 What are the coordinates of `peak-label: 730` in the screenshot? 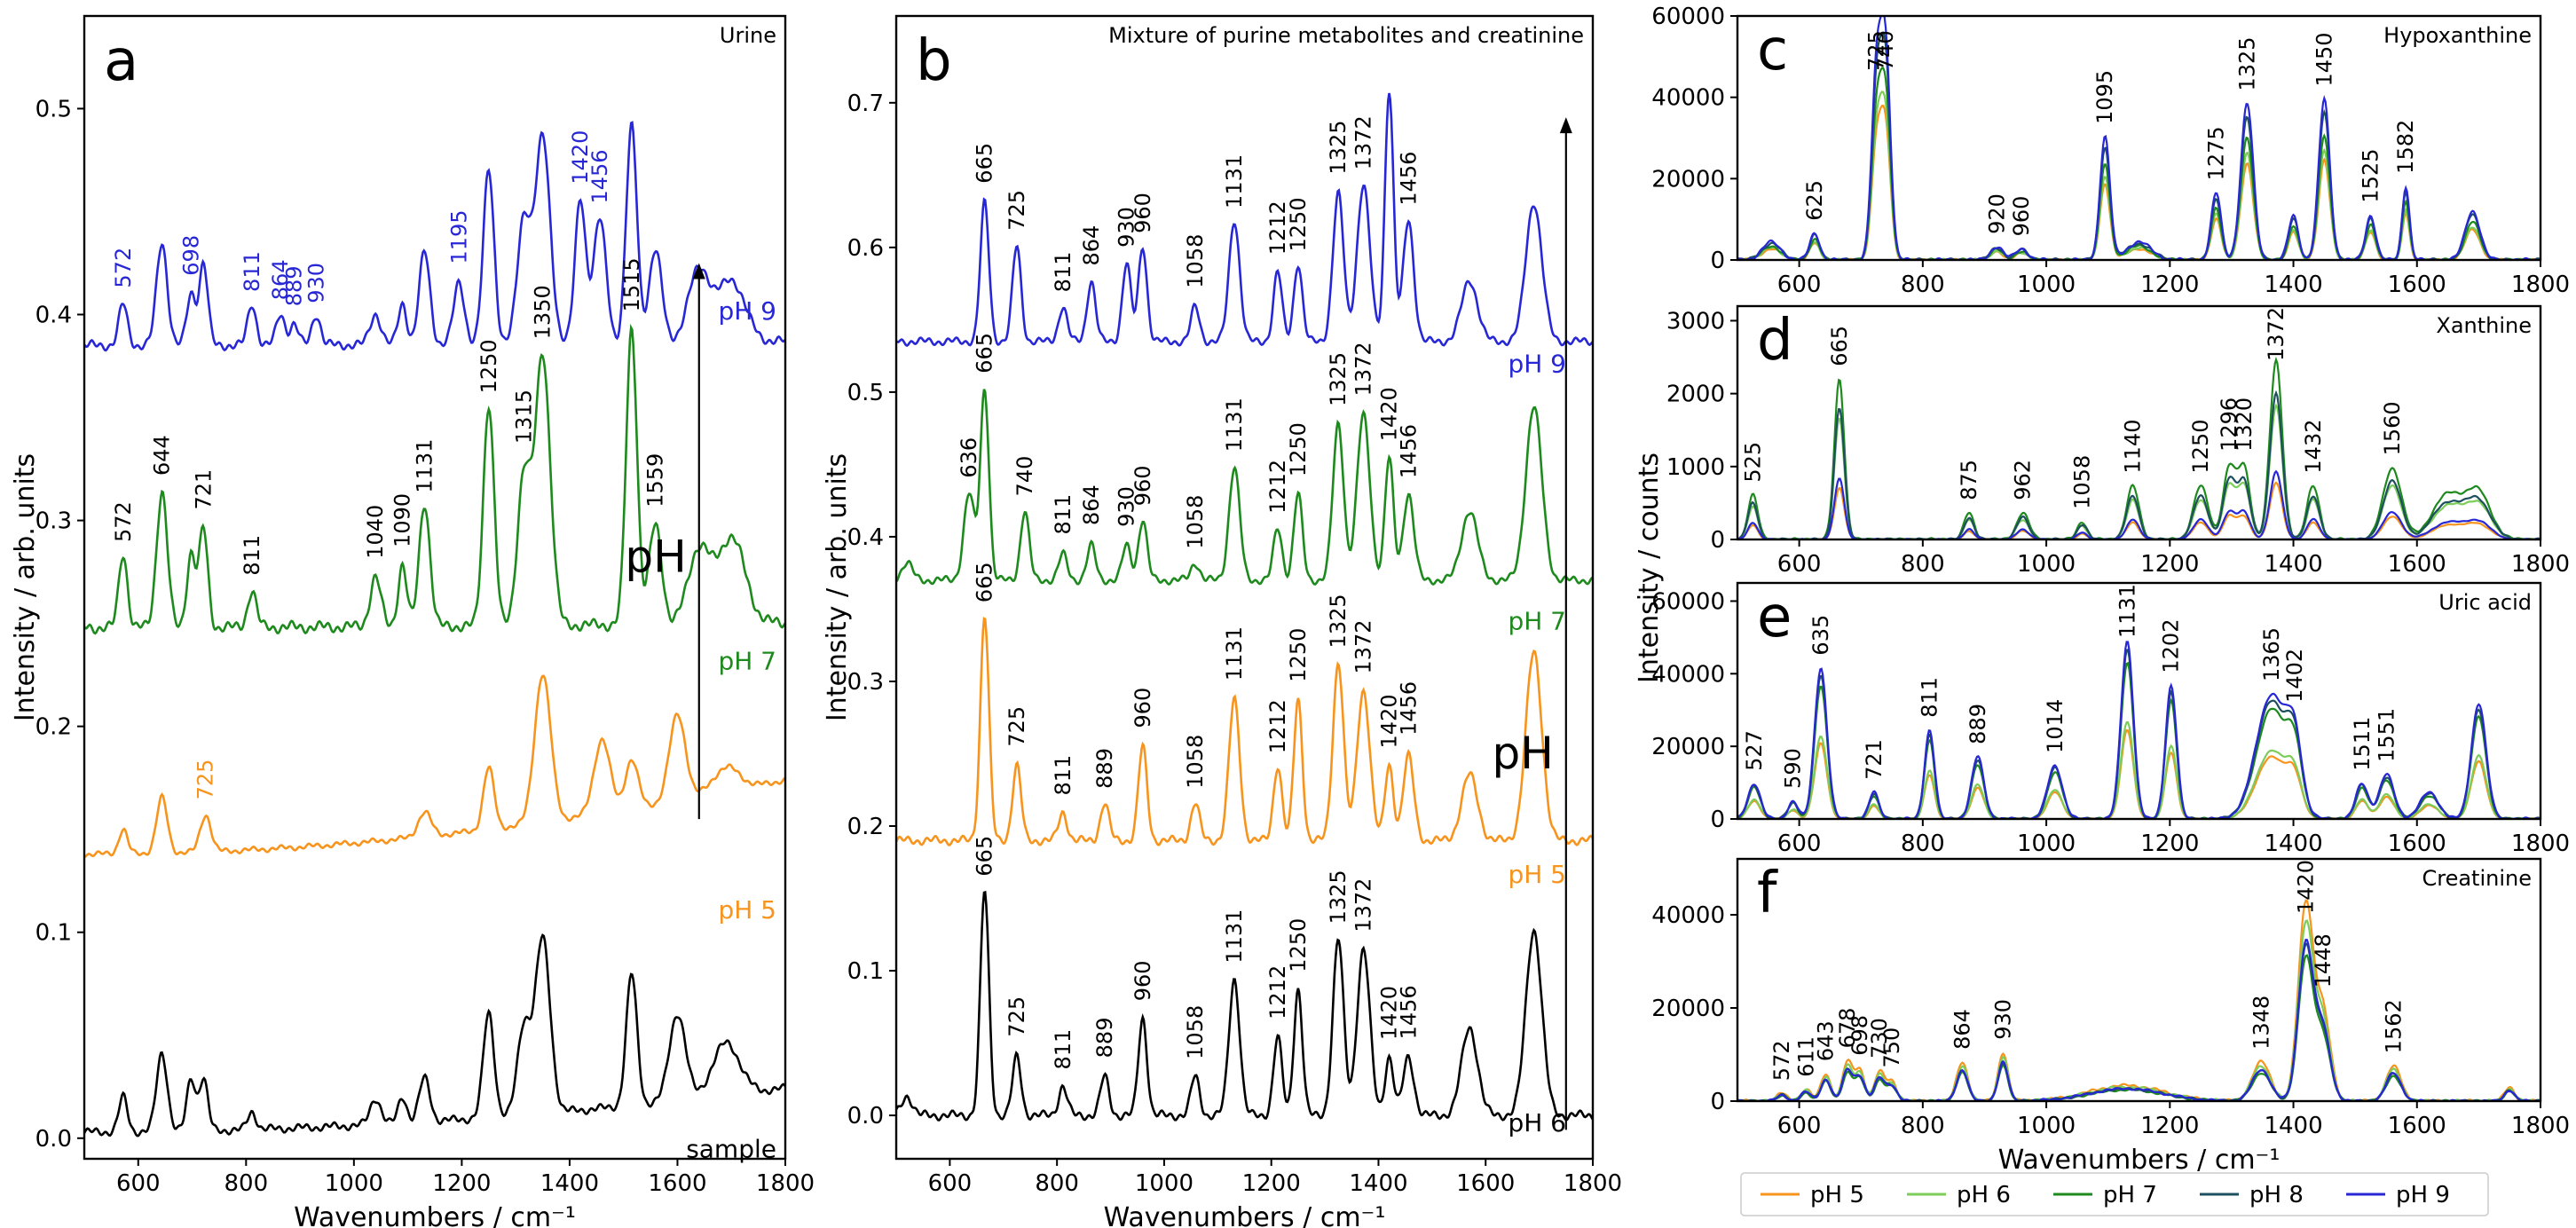 It's located at (1879, 1038).